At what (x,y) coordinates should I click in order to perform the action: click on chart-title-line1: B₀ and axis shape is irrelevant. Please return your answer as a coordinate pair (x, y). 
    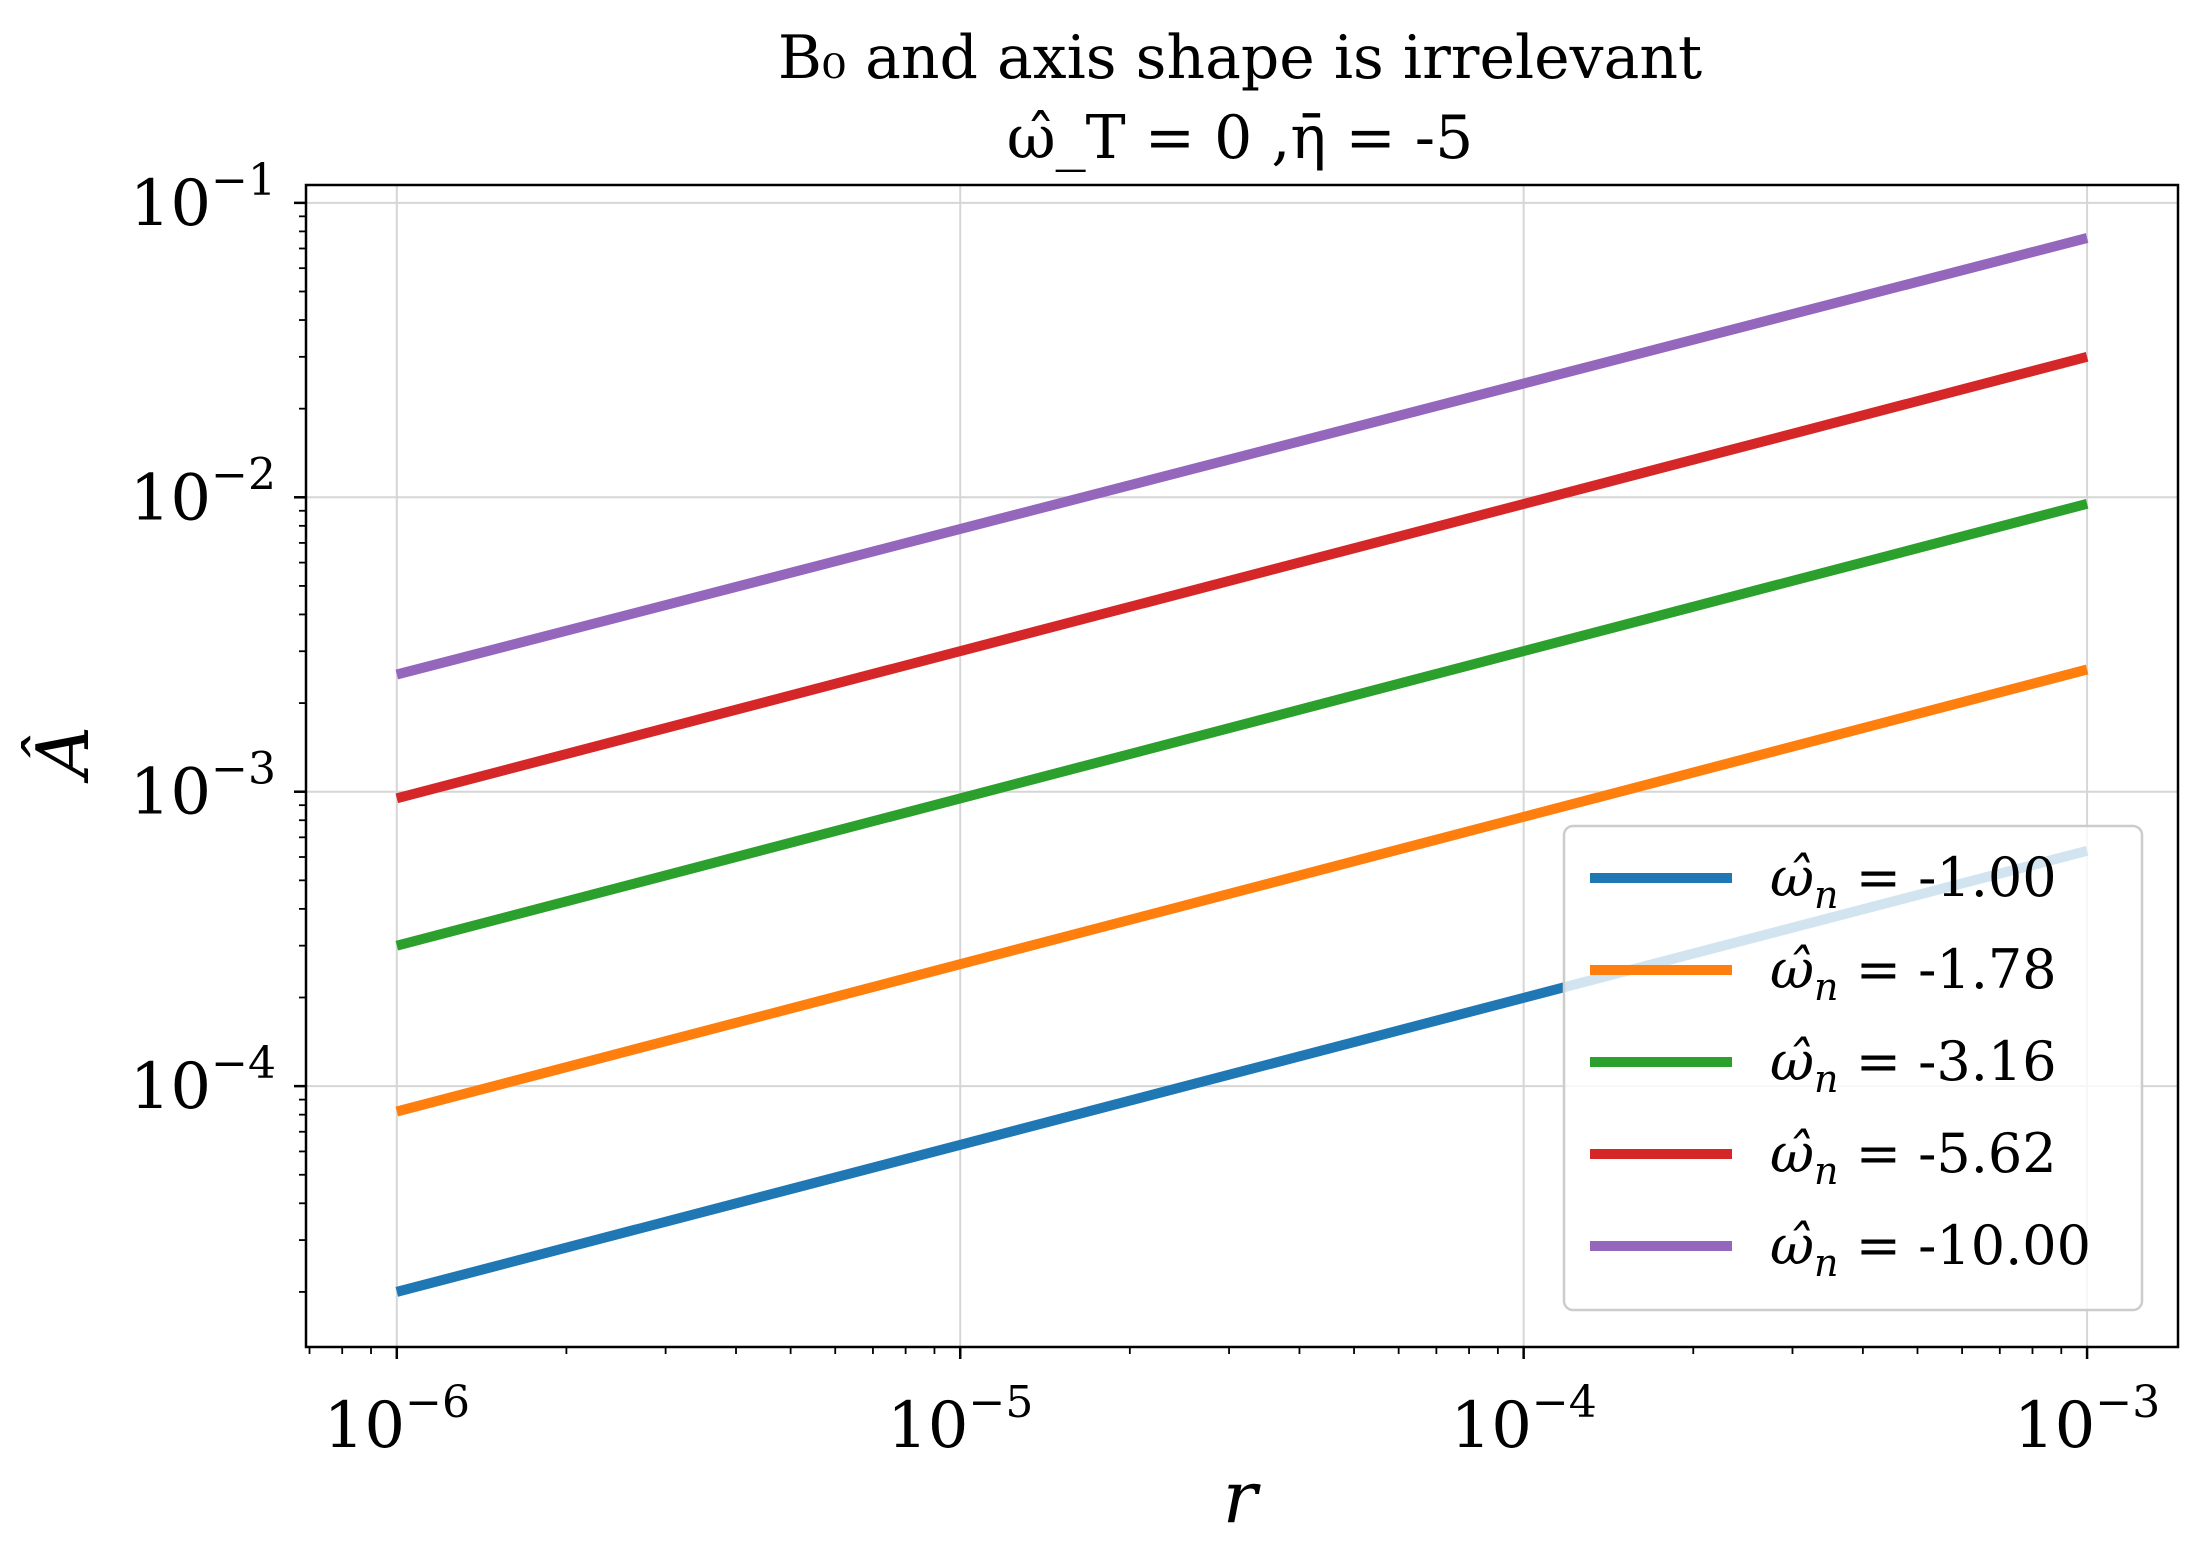
    Looking at the image, I should click on (1240, 58).